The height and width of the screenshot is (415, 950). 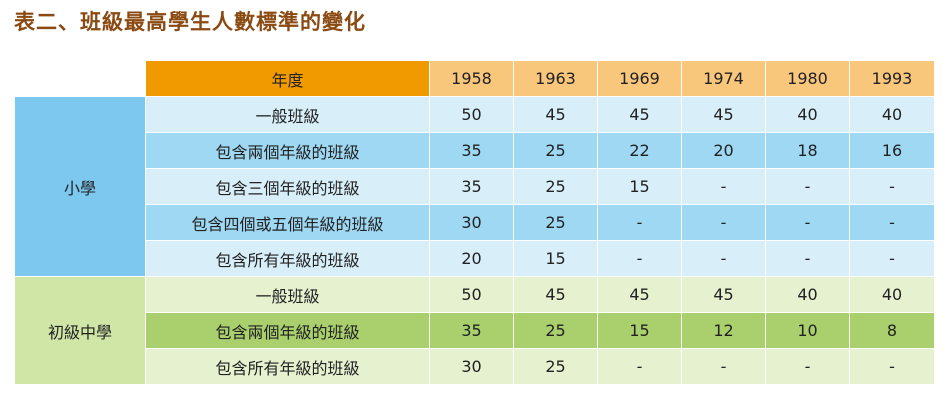 What do you see at coordinates (80, 78) in the screenshot?
I see `header-corner` at bounding box center [80, 78].